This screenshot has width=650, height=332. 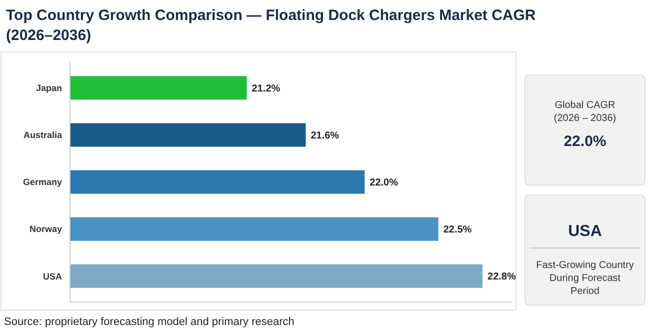 What do you see at coordinates (384, 183) in the screenshot?
I see `data-label: 22.0%` at bounding box center [384, 183].